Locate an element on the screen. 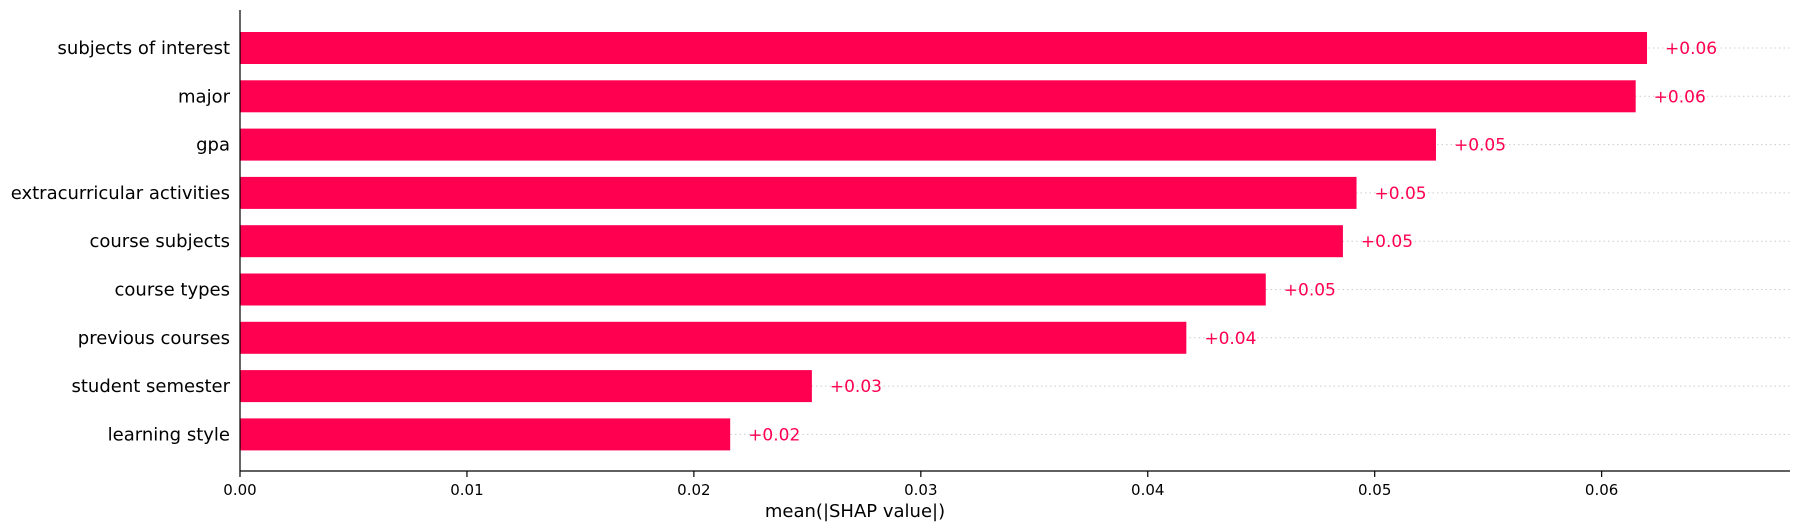  x-axis-ticks: 0.00 0.01 0.02 0.03 0.04 0.05 0.06 is located at coordinates (920, 485).